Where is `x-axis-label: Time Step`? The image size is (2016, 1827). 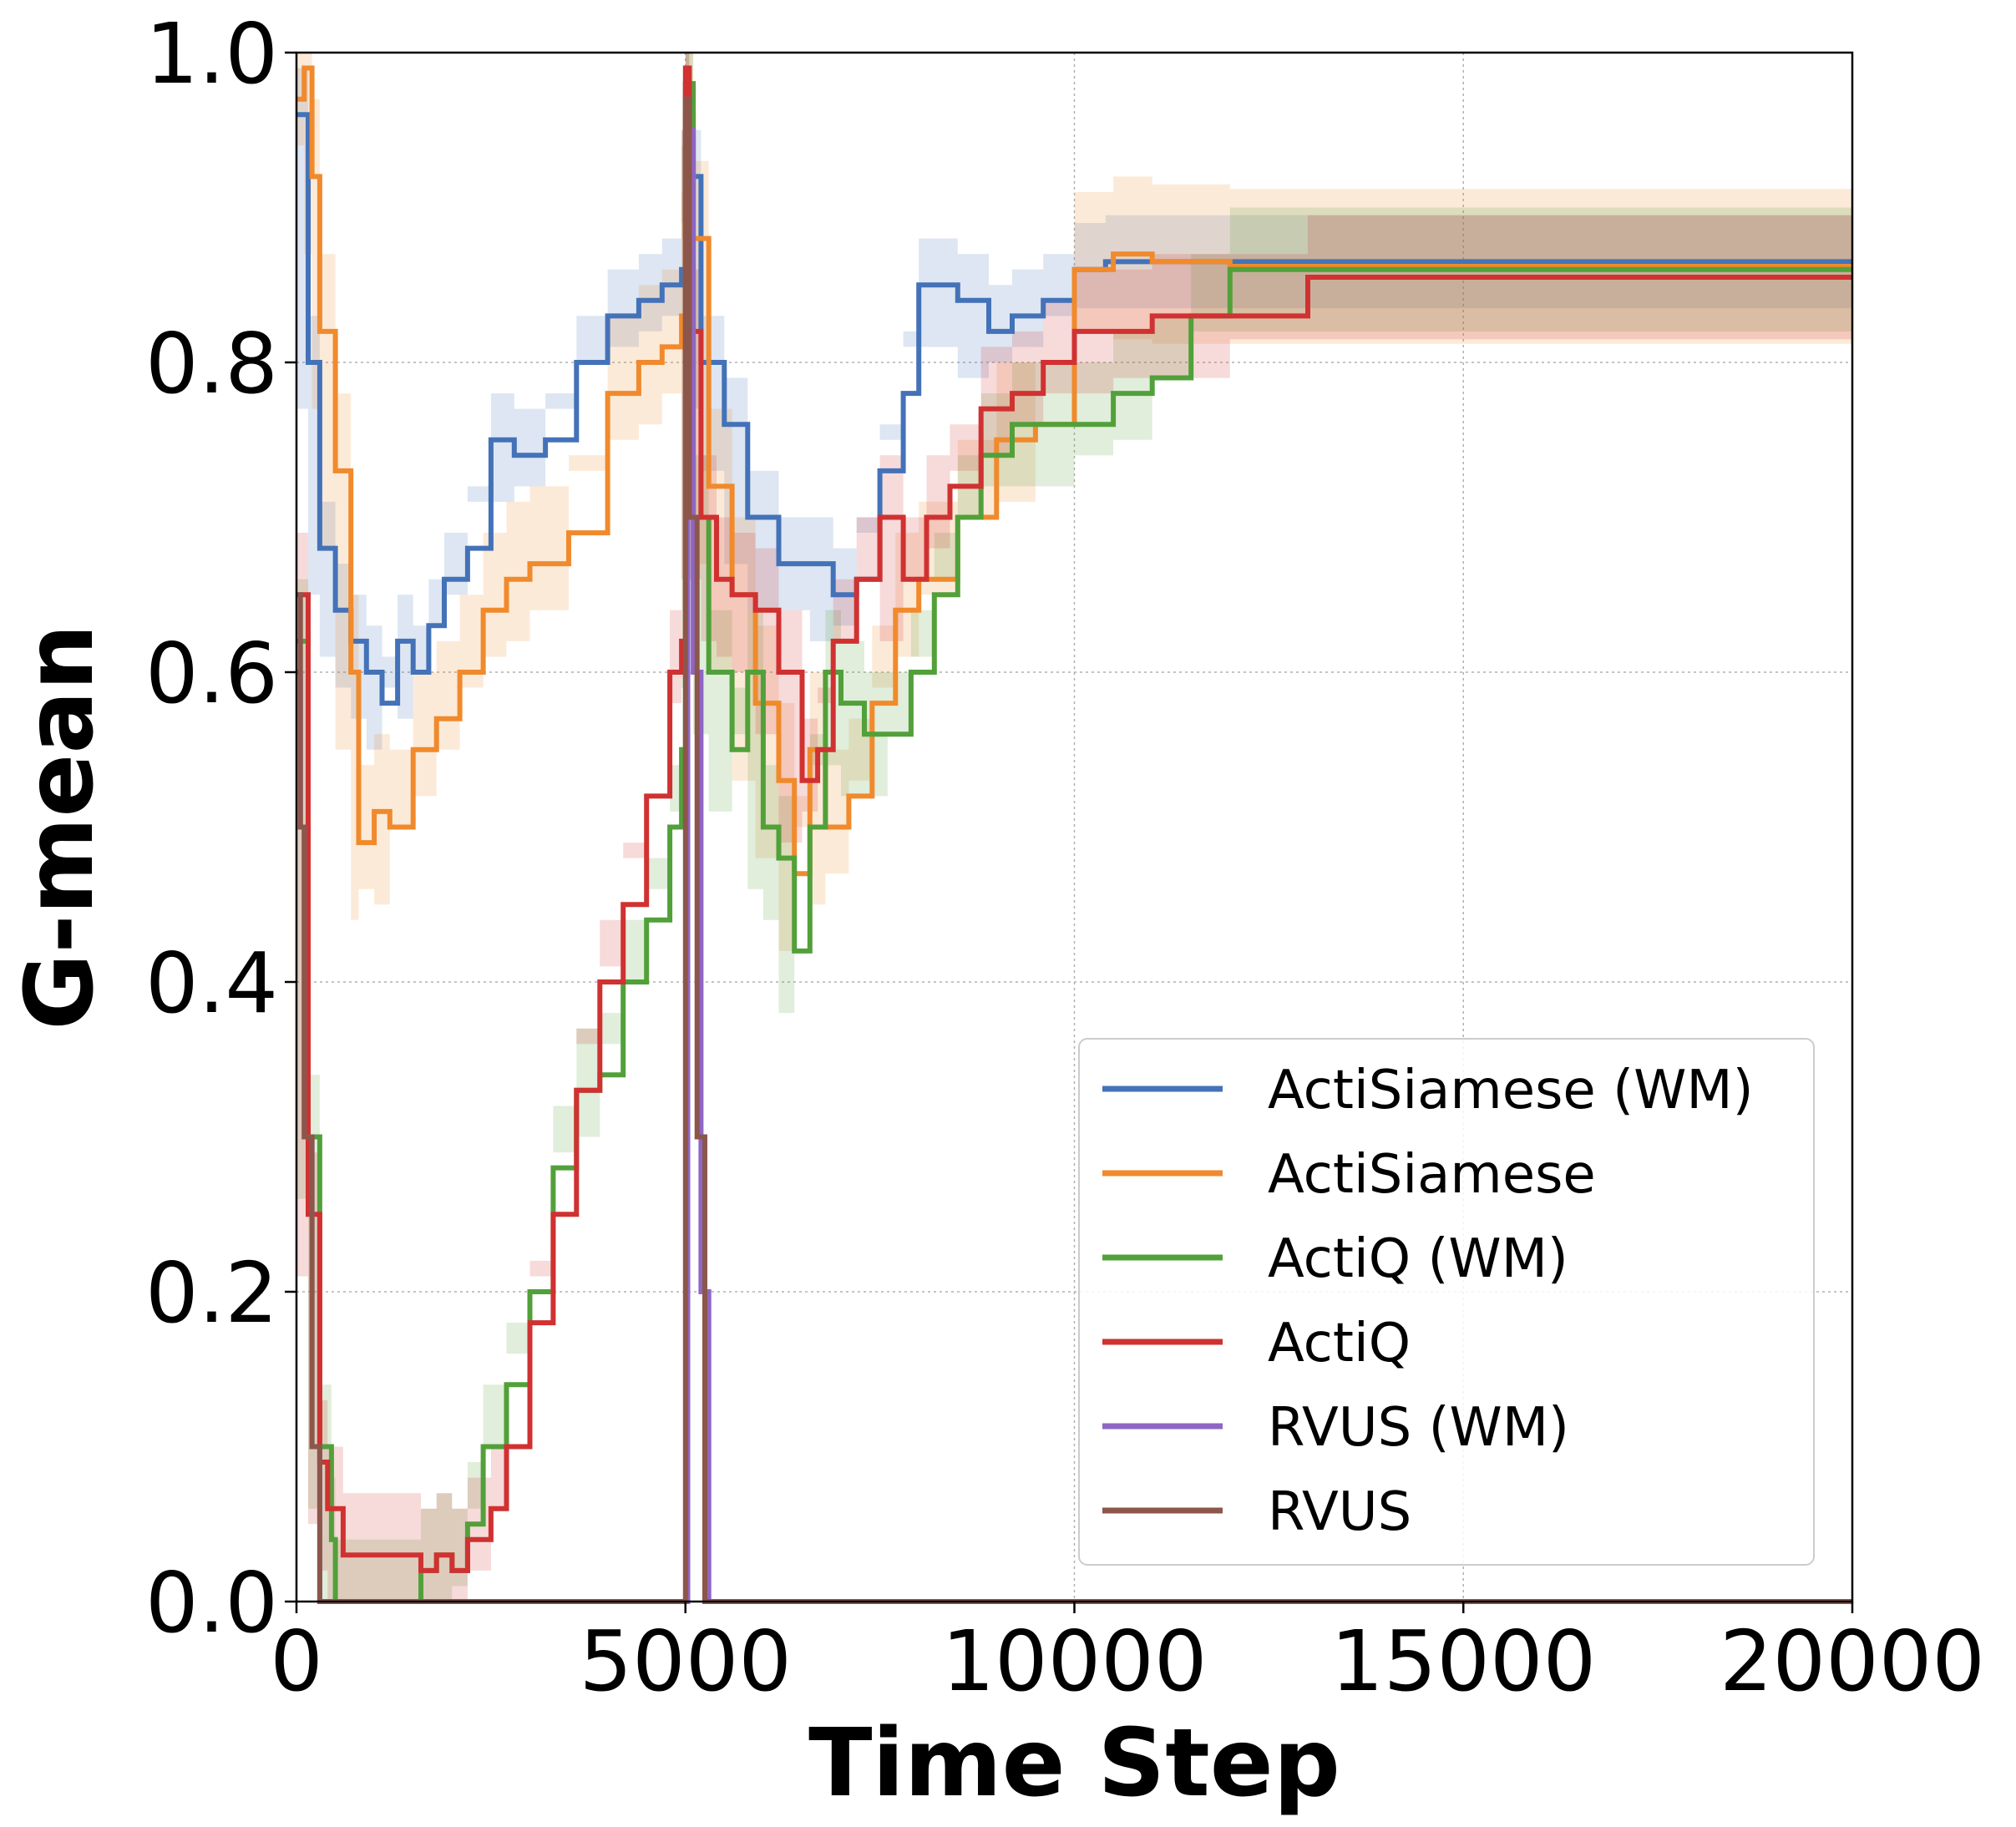
x-axis-label: Time Step is located at coordinates (1074, 1763).